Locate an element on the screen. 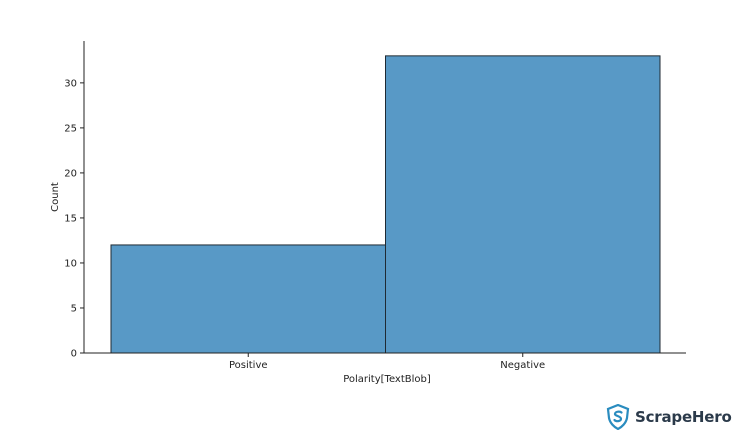 The image size is (744, 445). y-tick-label: 0 is located at coordinates (74, 354).